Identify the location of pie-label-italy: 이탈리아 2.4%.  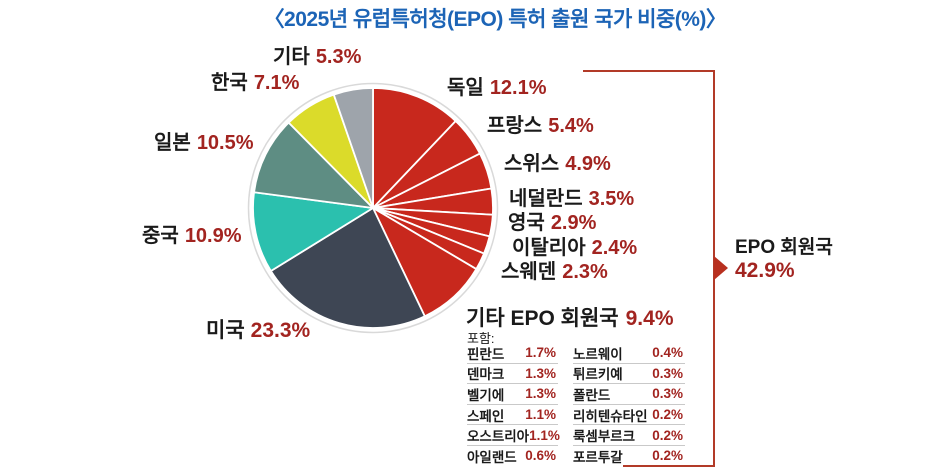
(574, 248).